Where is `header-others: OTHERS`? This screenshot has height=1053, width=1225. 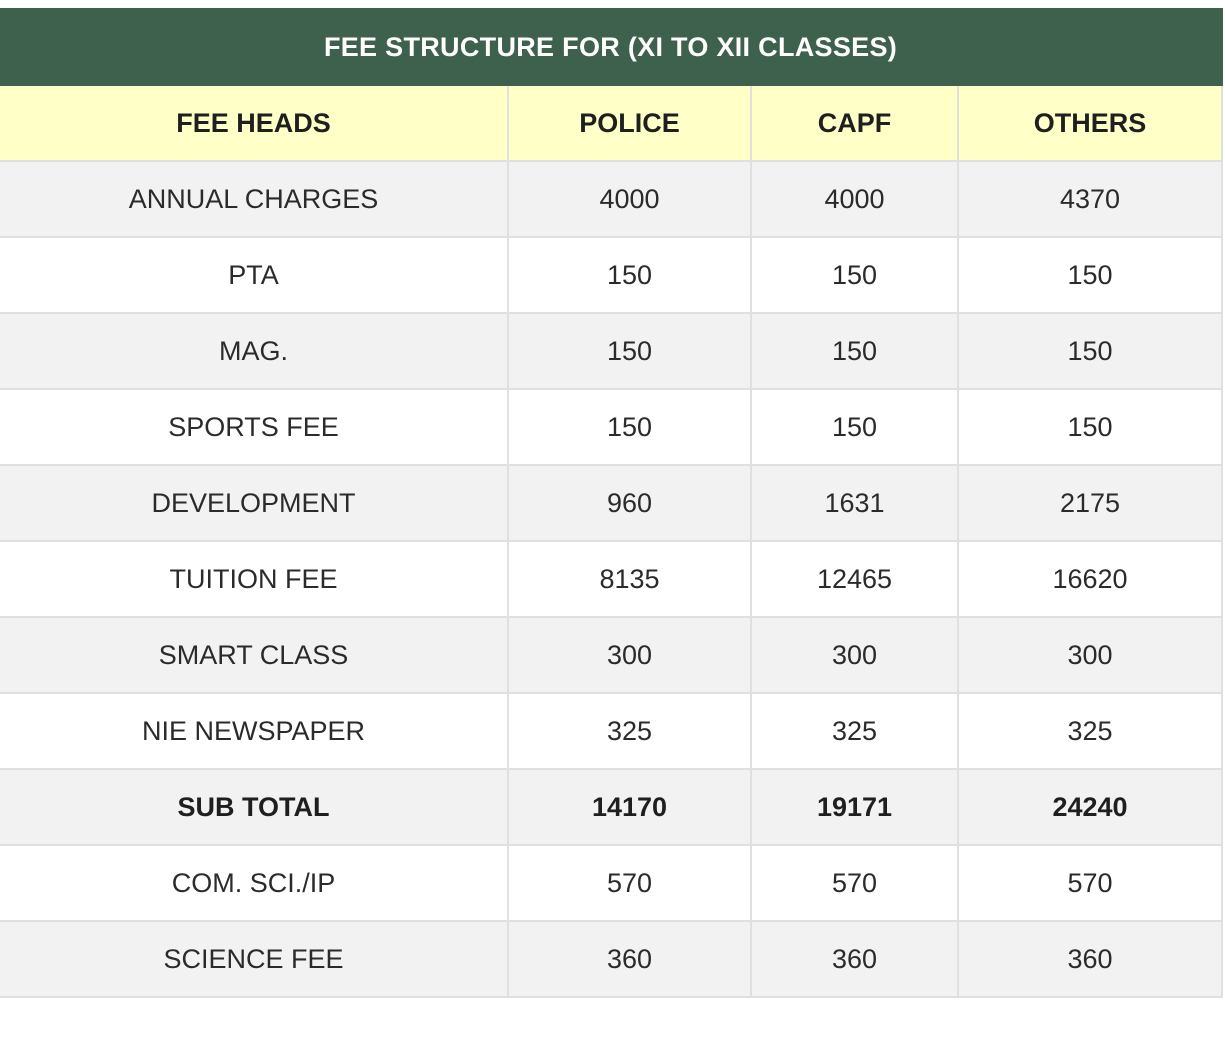 header-others: OTHERS is located at coordinates (1090, 123).